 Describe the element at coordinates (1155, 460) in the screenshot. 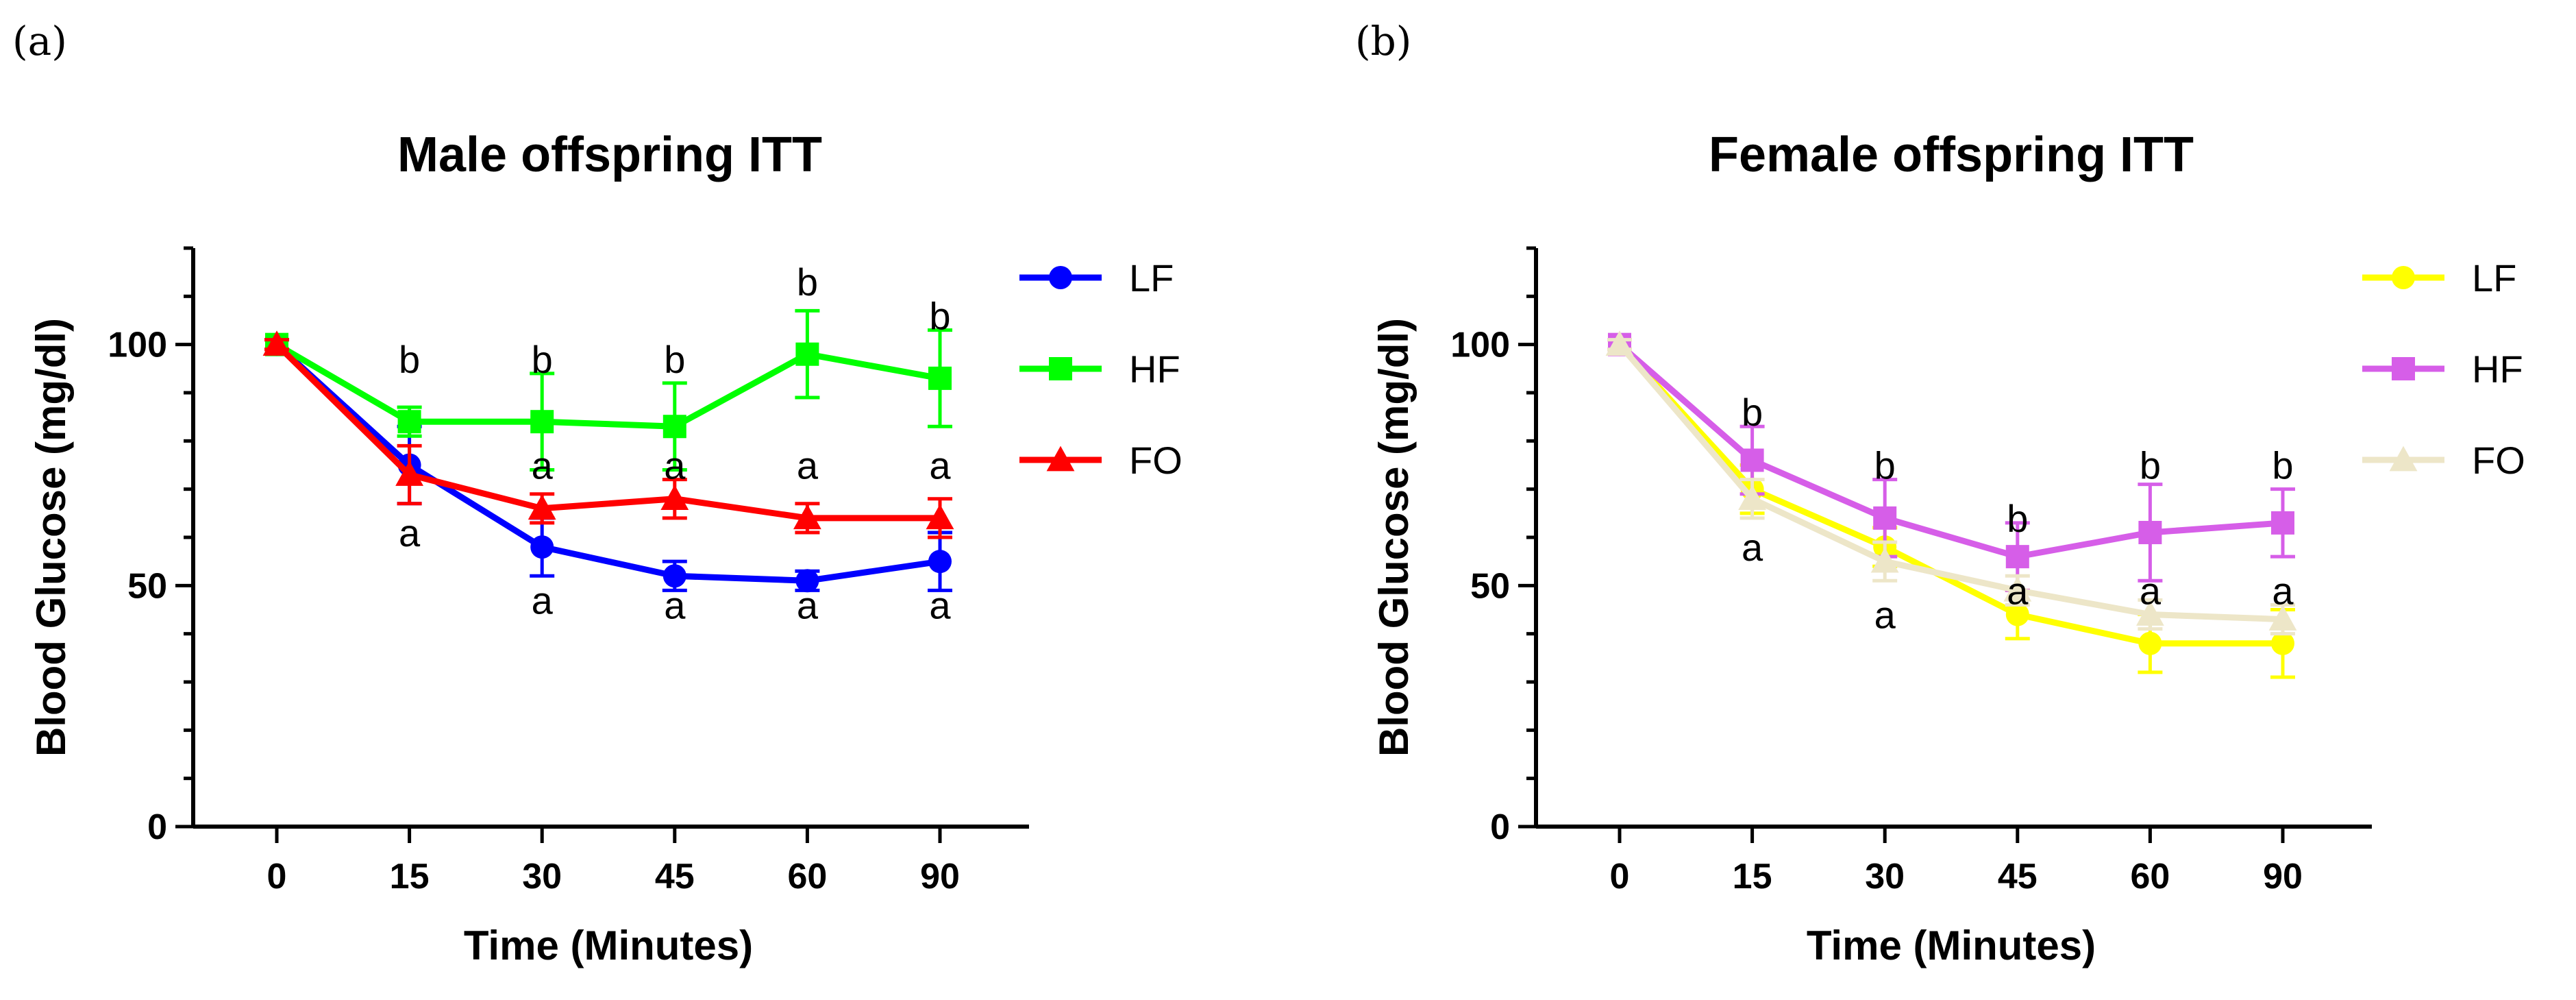

I see `legend-label: FO` at that location.